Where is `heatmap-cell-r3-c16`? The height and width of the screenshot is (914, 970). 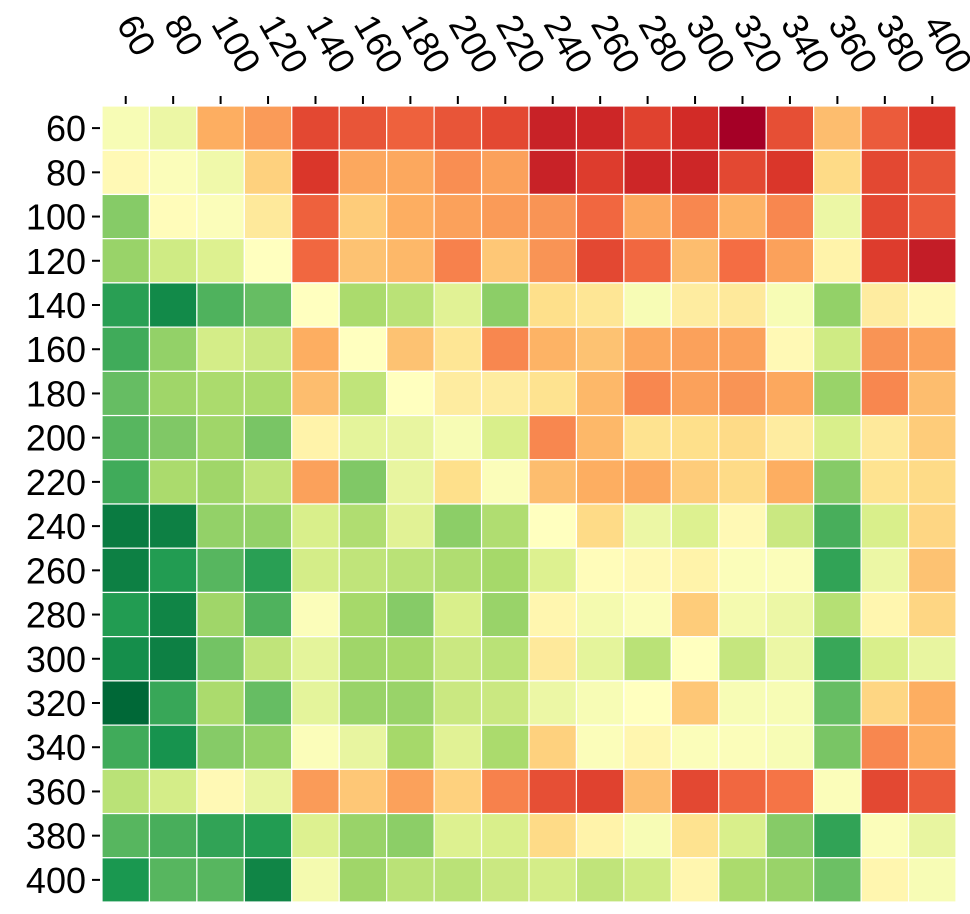 heatmap-cell-r3-c16 is located at coordinates (885, 261).